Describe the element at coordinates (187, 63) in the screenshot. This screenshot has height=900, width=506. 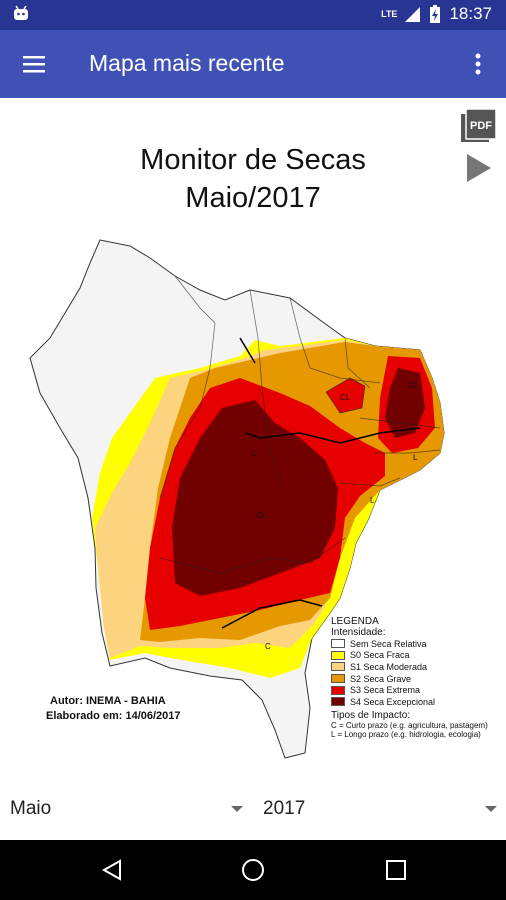
I see `page-title: Mapa mais recente` at that location.